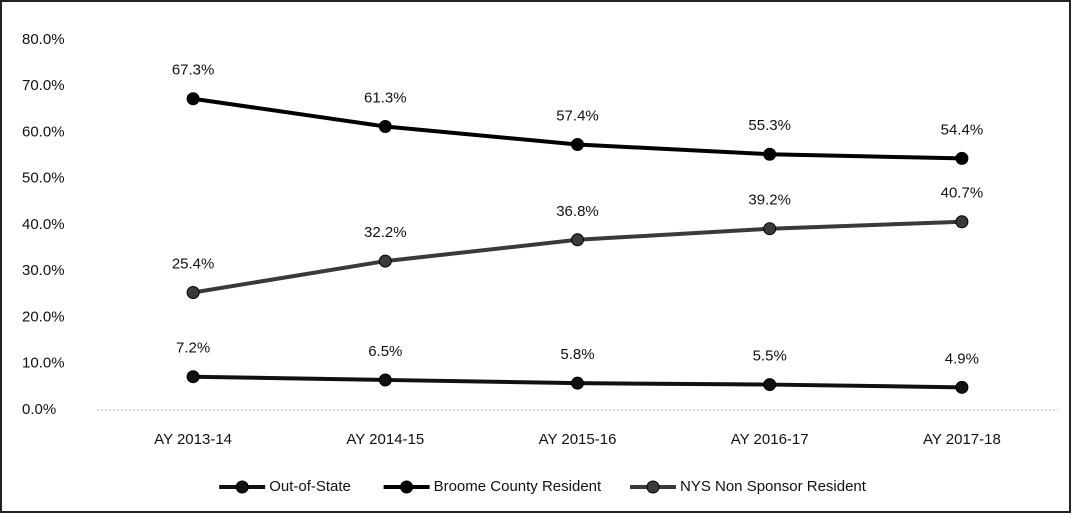 This screenshot has height=514, width=1072. I want to click on y-tick-label: 50.0%, so click(43, 178).